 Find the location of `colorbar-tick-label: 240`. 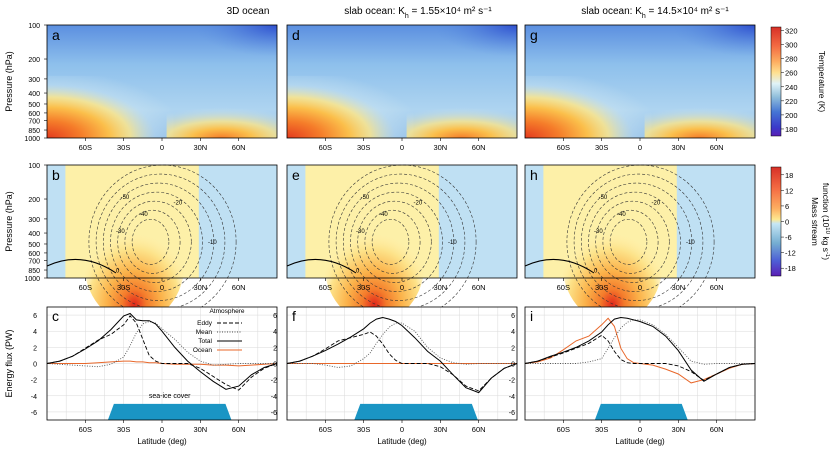

colorbar-tick-label: 240 is located at coordinates (791, 87).